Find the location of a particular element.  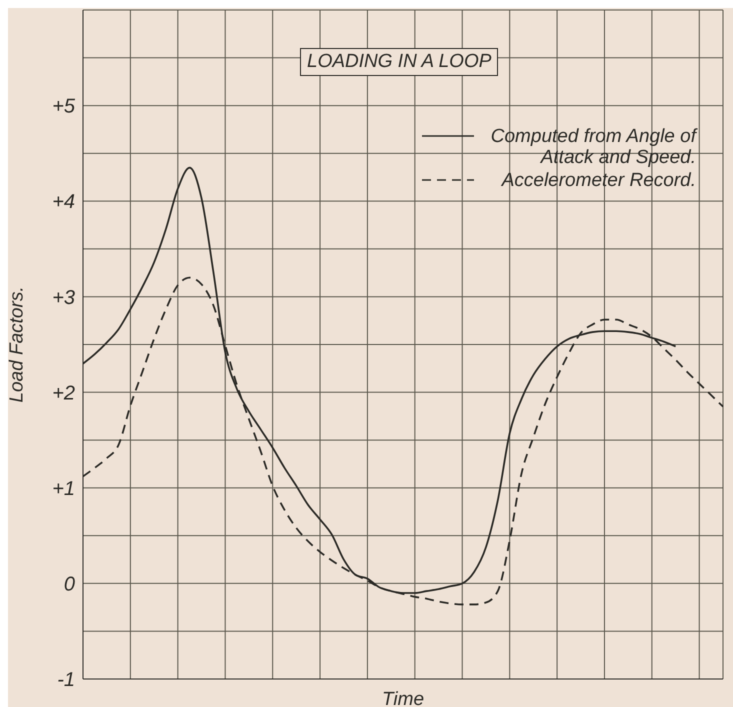

x-axis-title: Time is located at coordinates (403, 698).